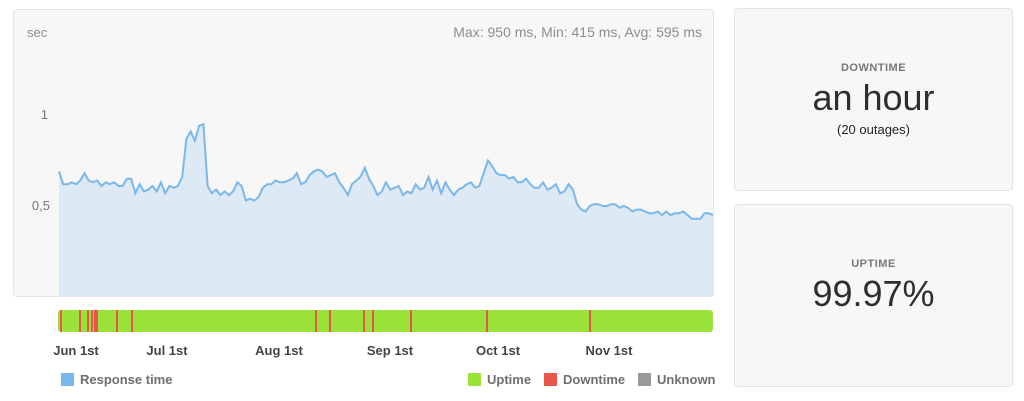 The width and height of the screenshot is (1024, 401). Describe the element at coordinates (279, 350) in the screenshot. I see `x-axis-label: Aug 1st` at that location.